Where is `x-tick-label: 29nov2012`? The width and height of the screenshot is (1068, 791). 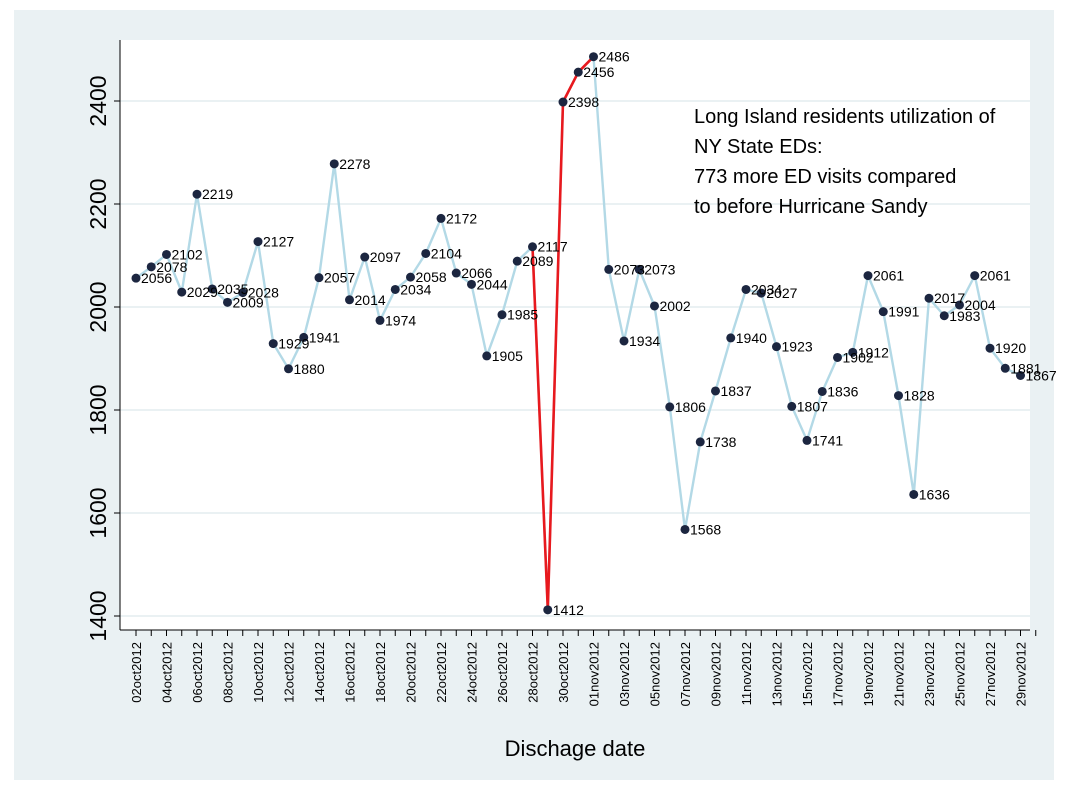
x-tick-label: 29nov2012 is located at coordinates (1021, 674).